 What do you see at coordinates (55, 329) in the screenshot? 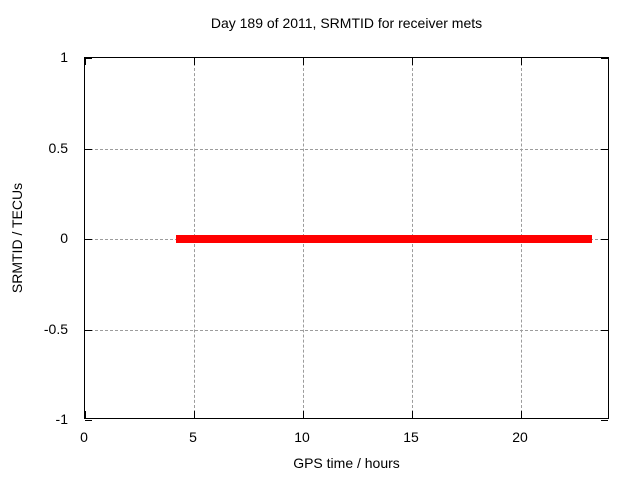
I see `y-tick-label: -0.5` at bounding box center [55, 329].